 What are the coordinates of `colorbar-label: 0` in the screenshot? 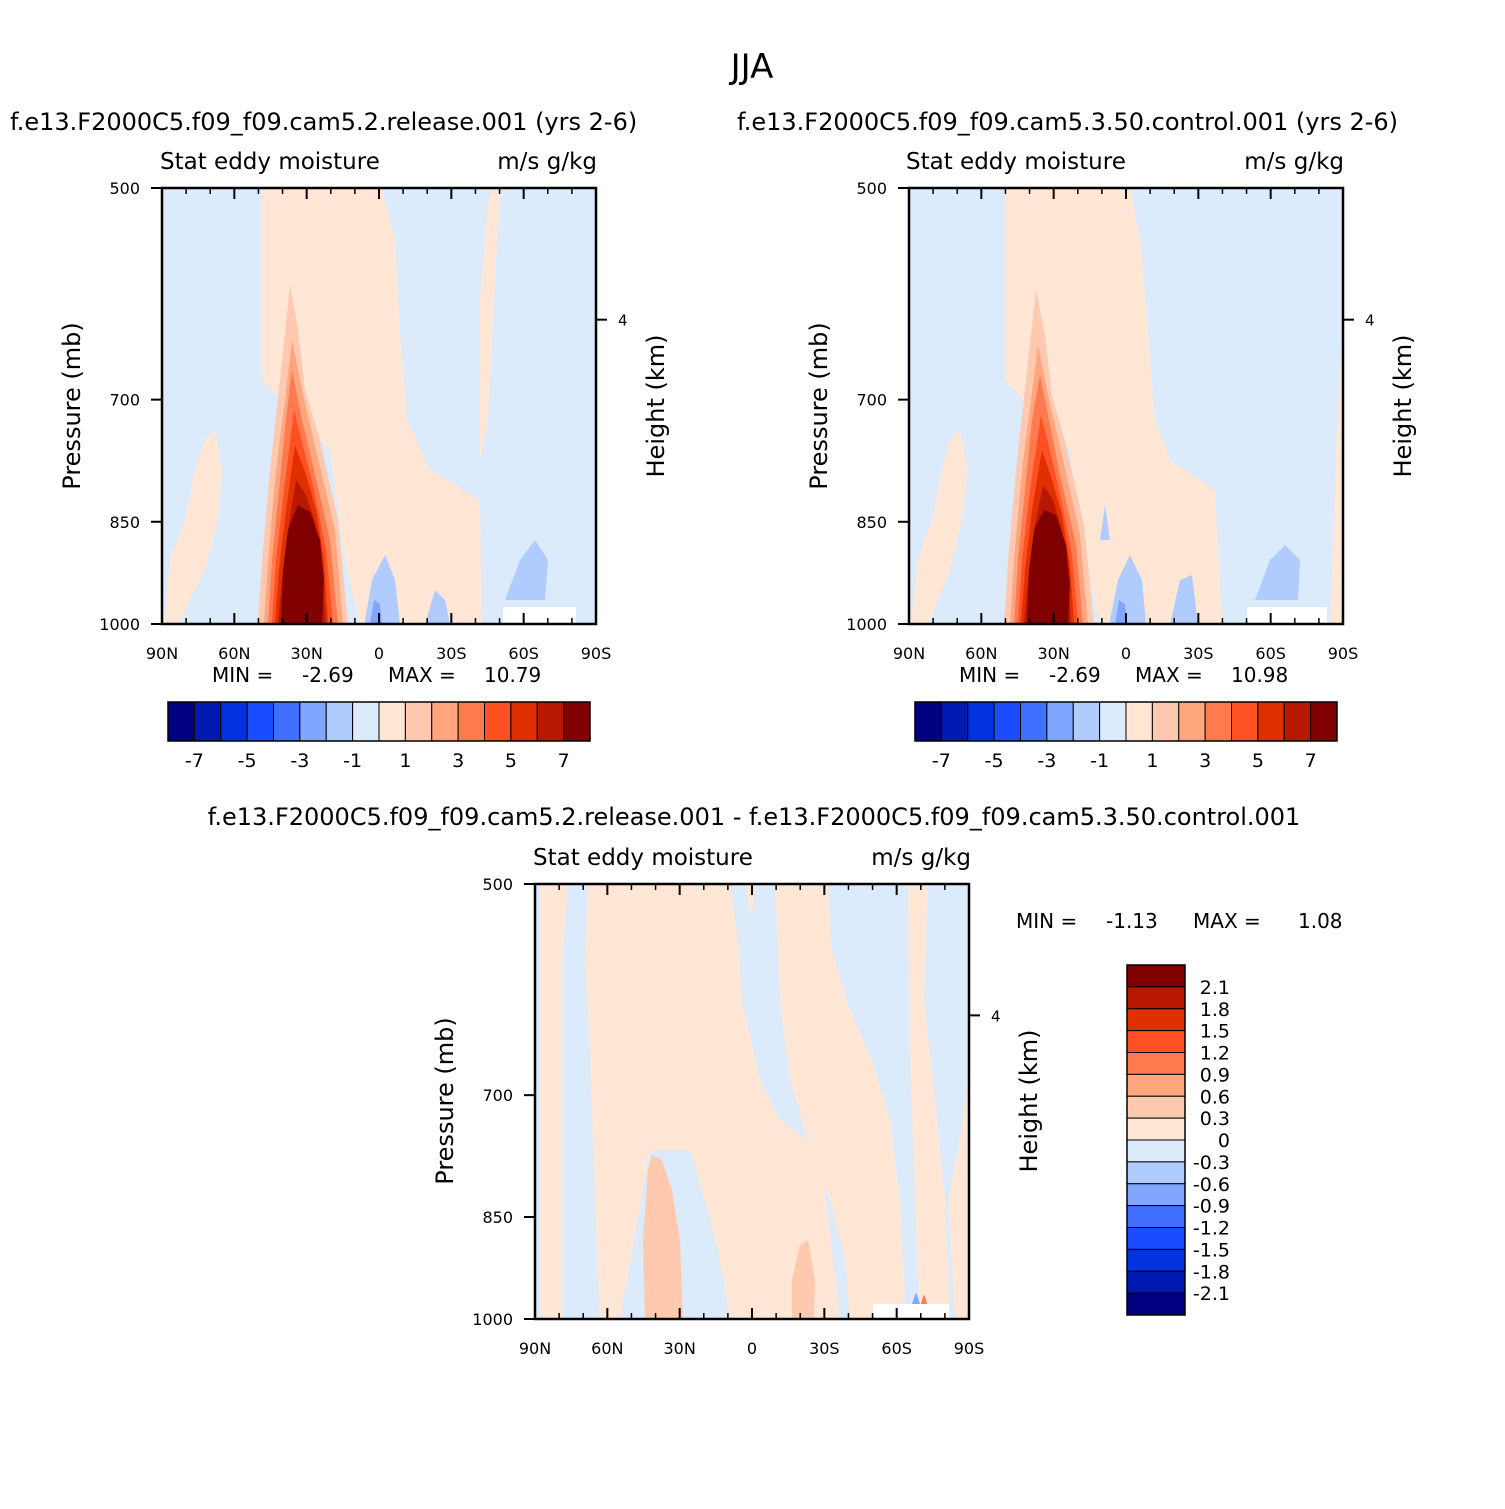 It's located at (1224, 1141).